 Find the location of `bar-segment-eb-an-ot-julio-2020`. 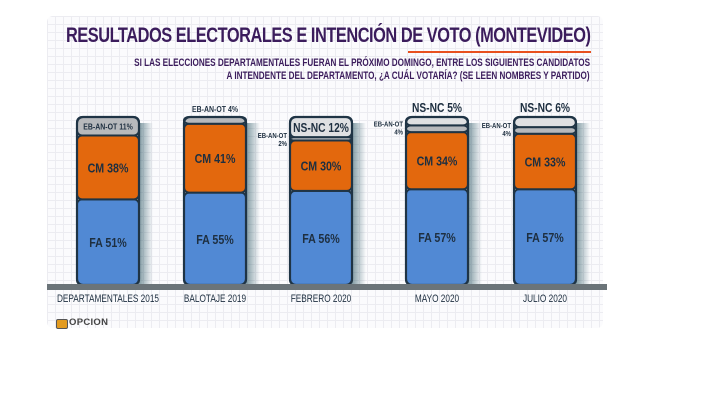

bar-segment-eb-an-ot-julio-2020 is located at coordinates (545, 130).